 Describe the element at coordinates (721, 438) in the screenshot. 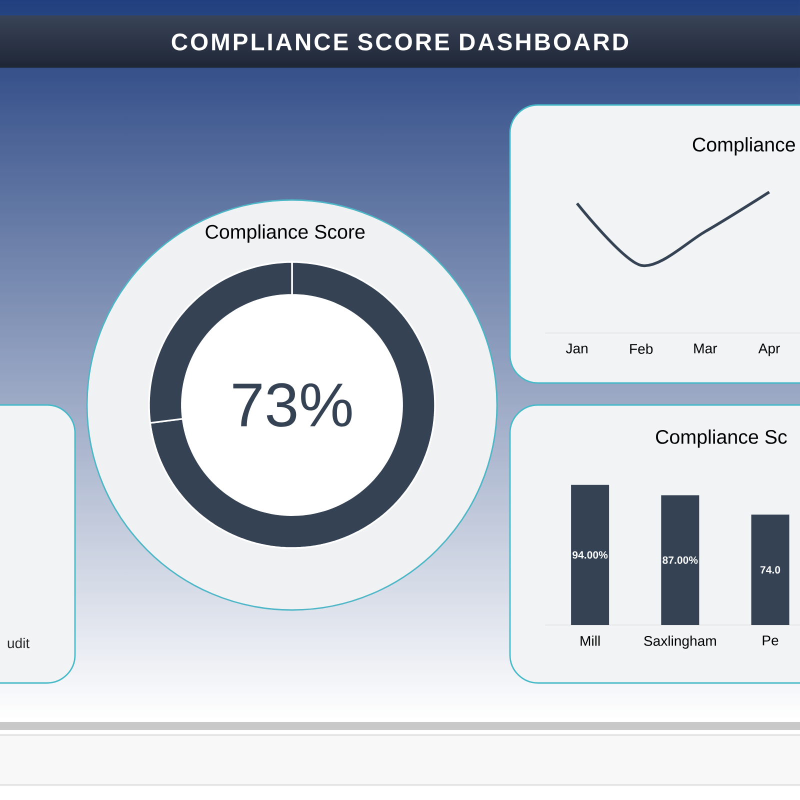

I see `chart-title: Compliance Sc` at that location.